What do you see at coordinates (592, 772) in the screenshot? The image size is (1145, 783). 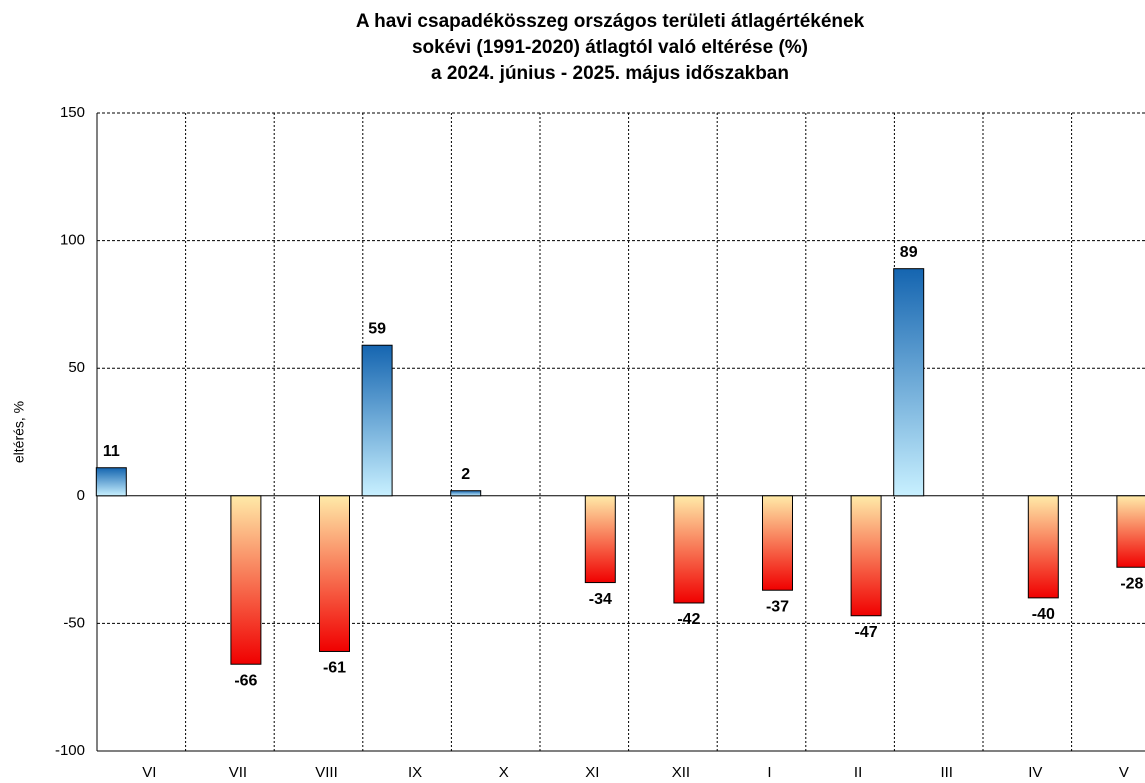 I see `x-tick-label: XI` at bounding box center [592, 772].